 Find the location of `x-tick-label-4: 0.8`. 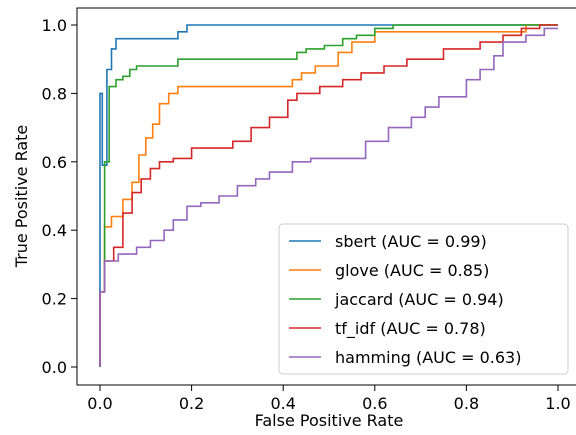

x-tick-label-4: 0.8 is located at coordinates (466, 403).